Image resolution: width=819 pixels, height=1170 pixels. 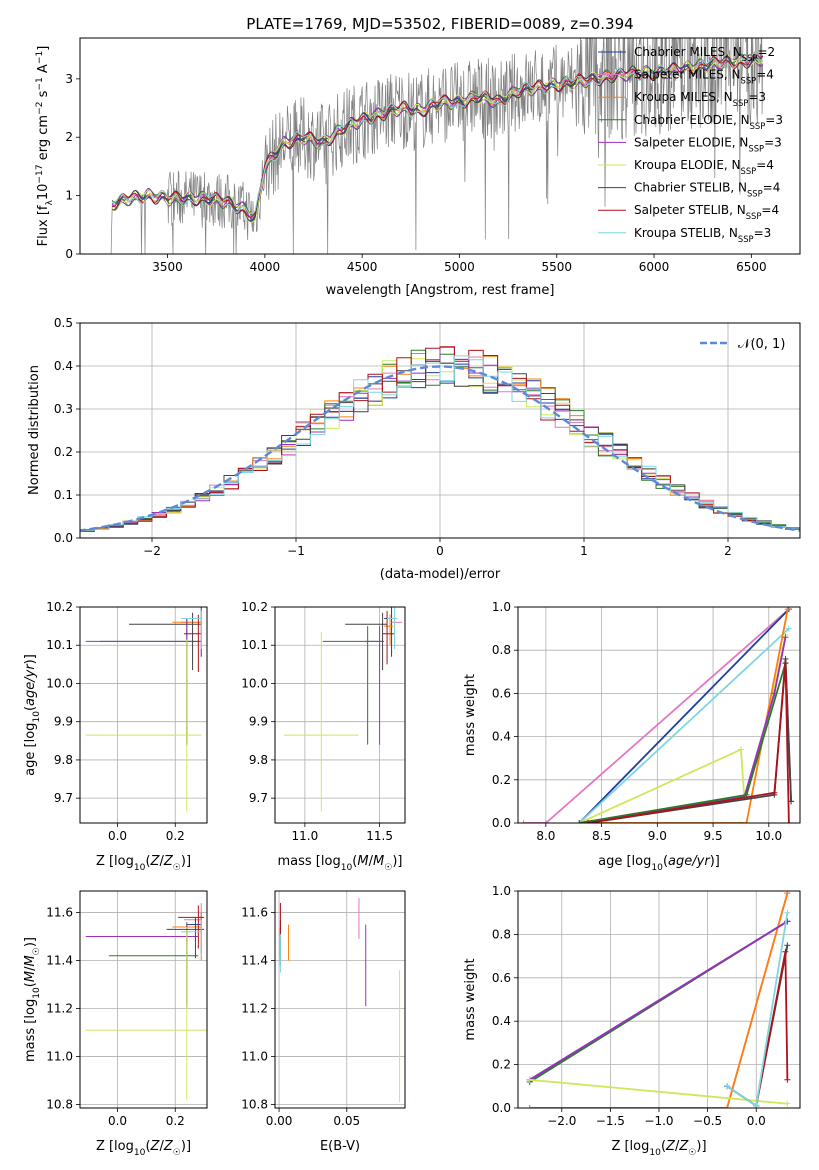 What do you see at coordinates (658, 1121) in the screenshot?
I see `x-tick-label: −1.0` at bounding box center [658, 1121].